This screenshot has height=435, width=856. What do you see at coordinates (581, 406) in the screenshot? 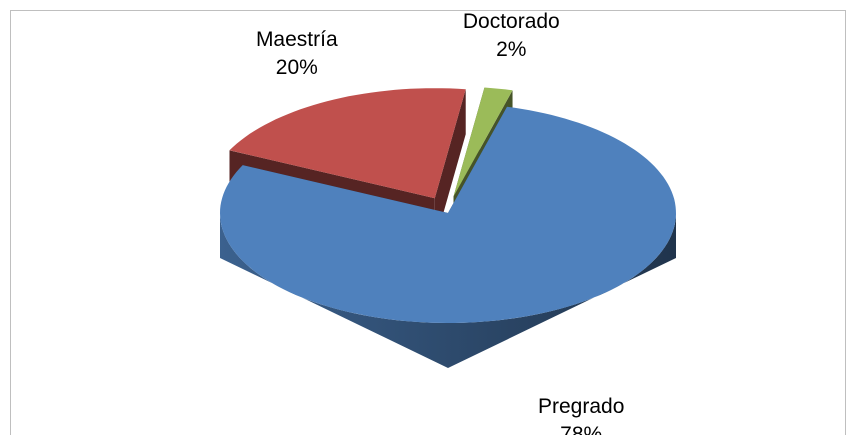
I see `category-label: Pregrado` at bounding box center [581, 406].